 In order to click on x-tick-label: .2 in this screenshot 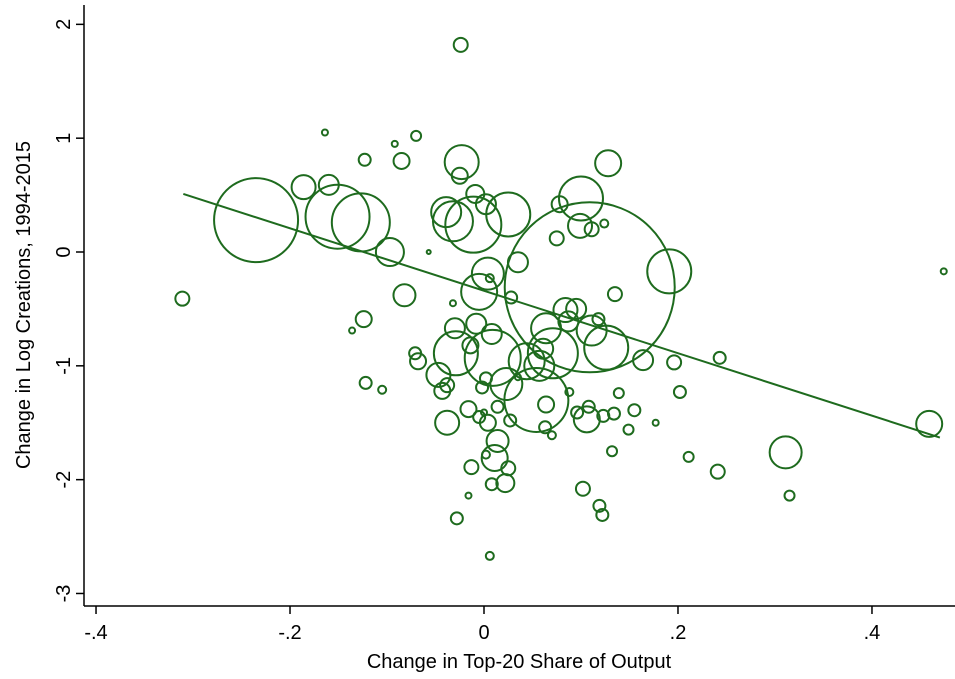, I will do `click(678, 633)`.